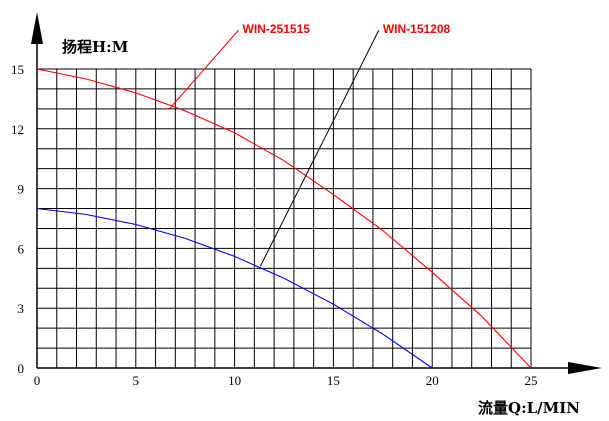  I want to click on y-axis-arrow-icon, so click(37, 28).